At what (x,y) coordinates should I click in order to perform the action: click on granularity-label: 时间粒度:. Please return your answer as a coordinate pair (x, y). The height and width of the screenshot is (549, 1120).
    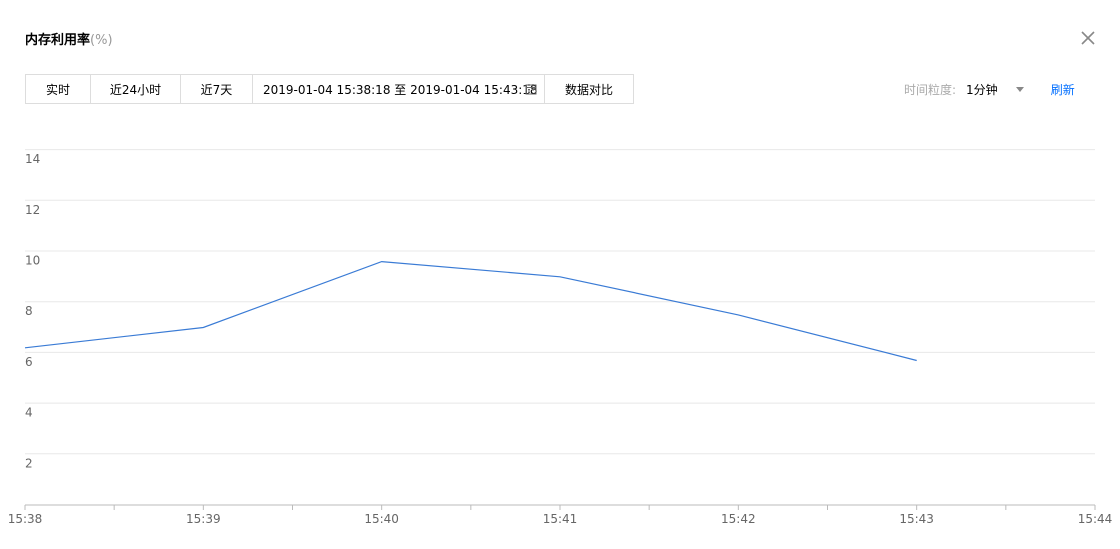
    Looking at the image, I should click on (930, 90).